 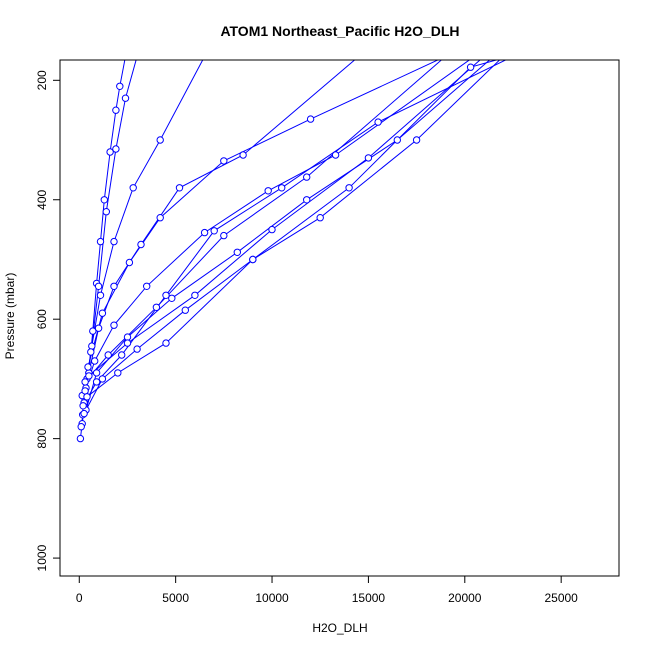 What do you see at coordinates (42, 199) in the screenshot?
I see `y-tick-label: 400` at bounding box center [42, 199].